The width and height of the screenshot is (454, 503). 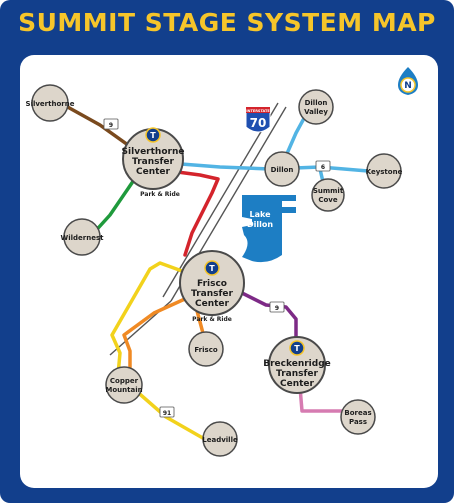 I want to click on svg-text: Boreas, so click(x=357, y=413).